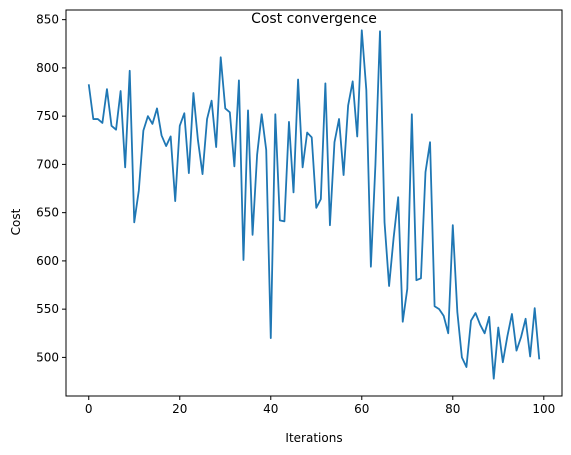 The height and width of the screenshot is (455, 571). What do you see at coordinates (47, 213) in the screenshot?
I see `y-tick-label: 650` at bounding box center [47, 213].